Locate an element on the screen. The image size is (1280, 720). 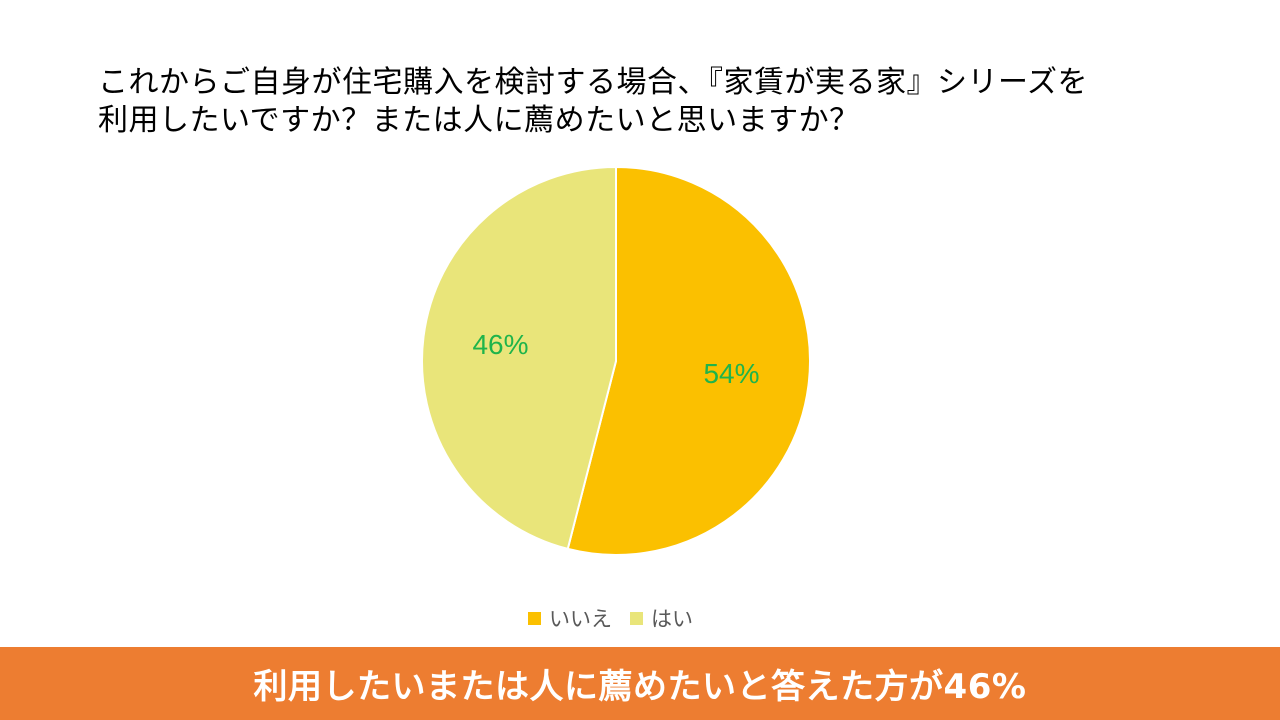
legend-label: はい is located at coordinates (672, 619).